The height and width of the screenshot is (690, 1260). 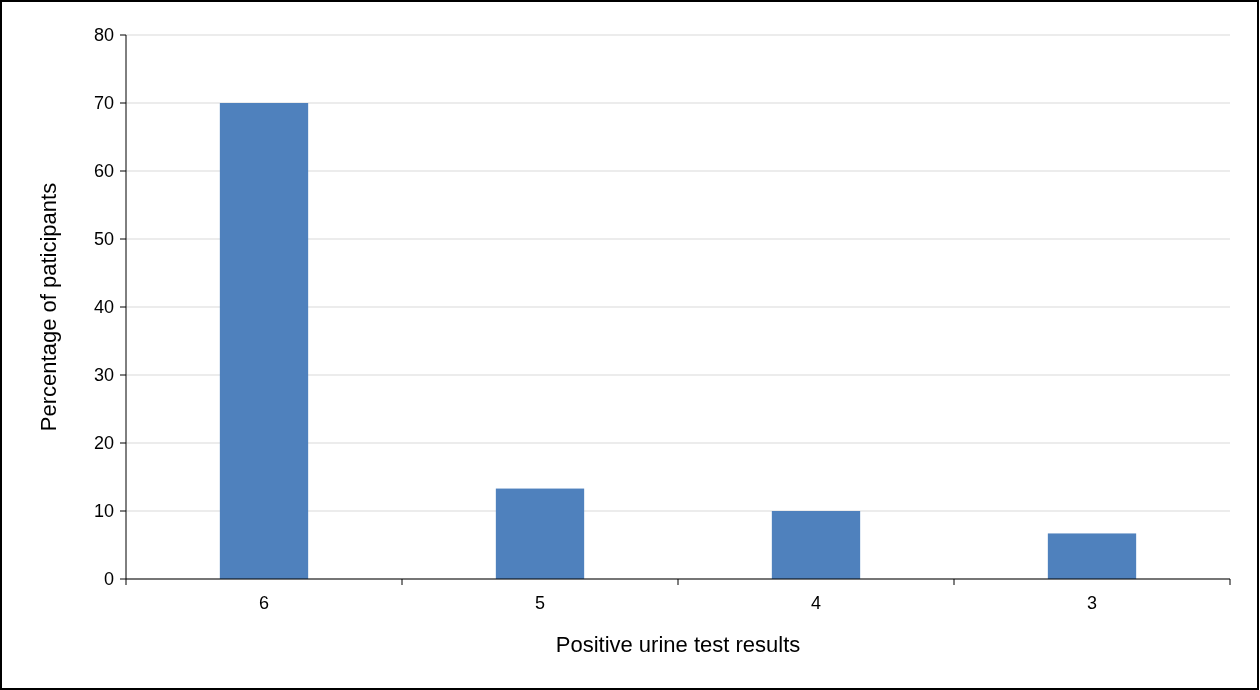 What do you see at coordinates (103, 511) in the screenshot?
I see `y-tick-label: 10` at bounding box center [103, 511].